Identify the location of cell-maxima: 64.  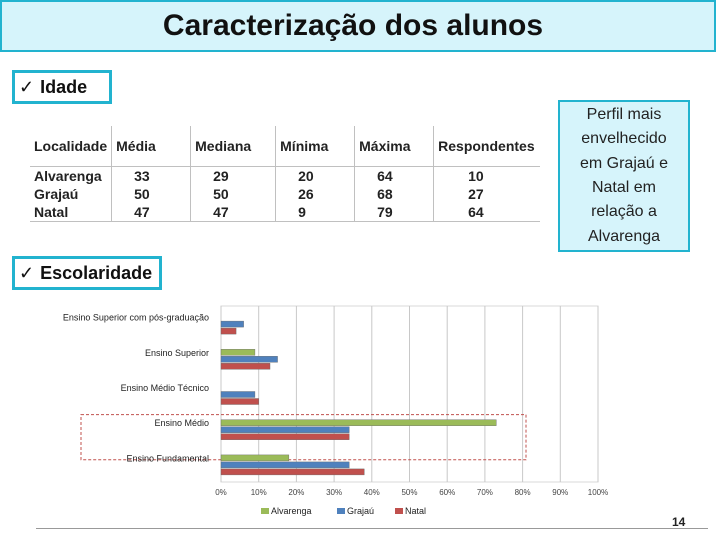
(394, 175).